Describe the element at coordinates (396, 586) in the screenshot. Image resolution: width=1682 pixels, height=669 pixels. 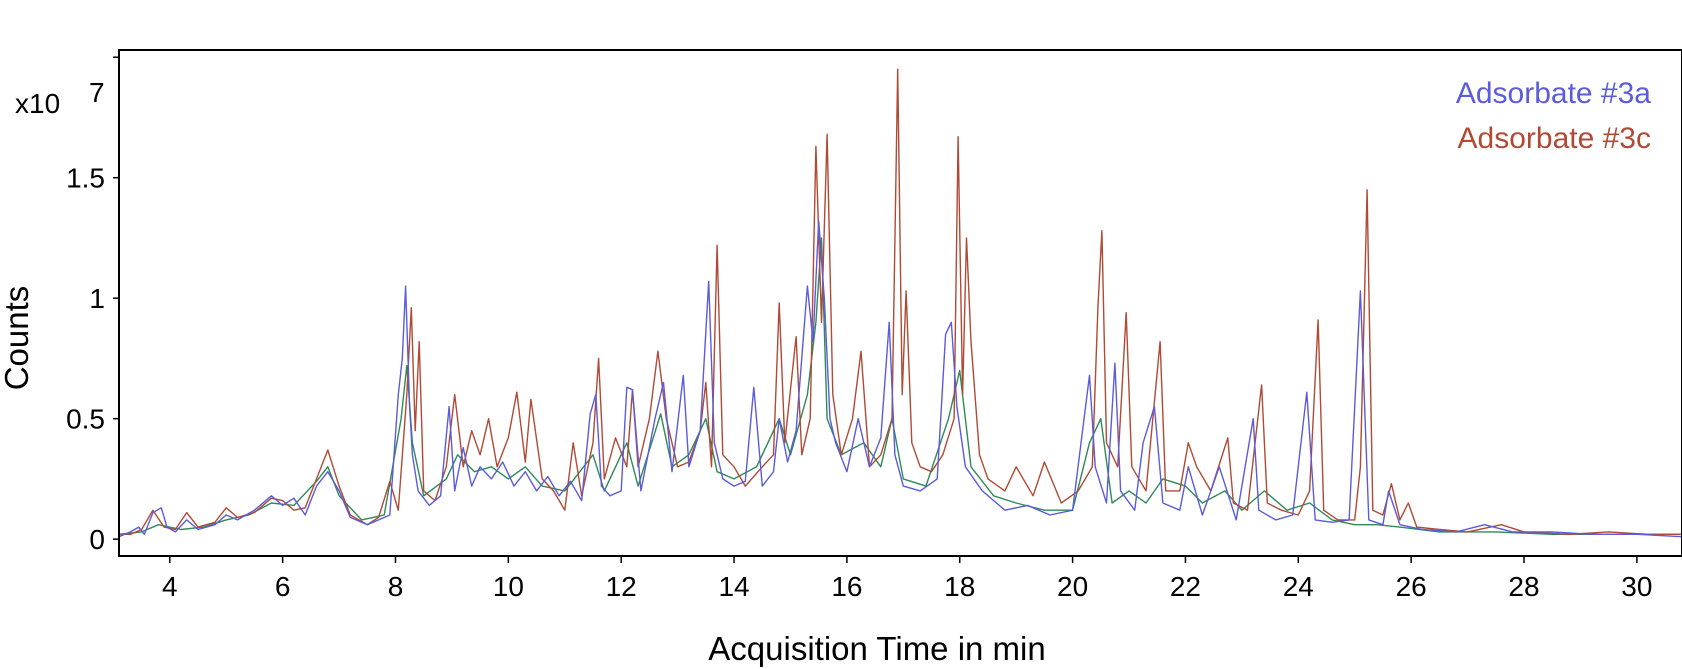
I see `x-tick-label: 8` at that location.